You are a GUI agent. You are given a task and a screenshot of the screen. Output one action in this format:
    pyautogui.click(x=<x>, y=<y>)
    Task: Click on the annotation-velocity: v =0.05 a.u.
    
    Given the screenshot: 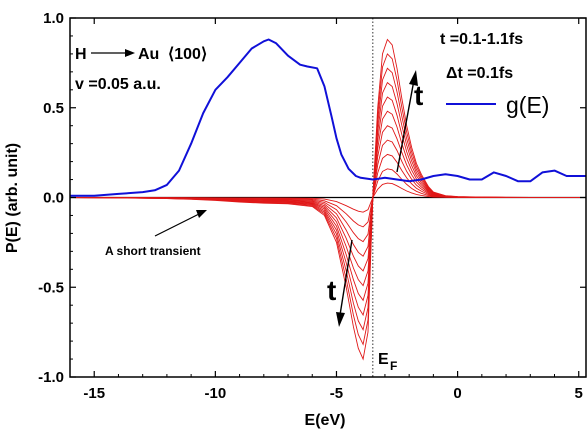 What is the action you would take?
    pyautogui.click(x=118, y=84)
    